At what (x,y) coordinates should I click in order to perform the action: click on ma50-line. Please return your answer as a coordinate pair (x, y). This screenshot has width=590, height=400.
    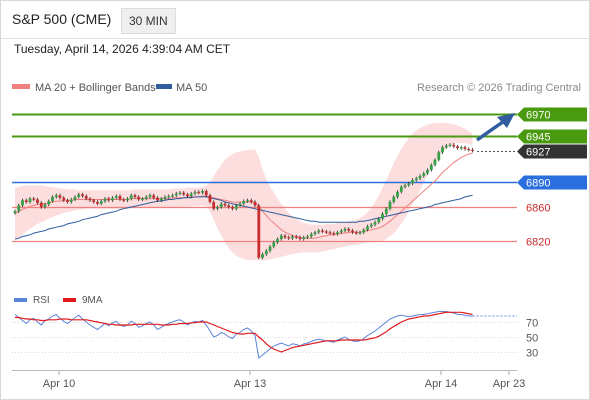
    Looking at the image, I should click on (243, 217).